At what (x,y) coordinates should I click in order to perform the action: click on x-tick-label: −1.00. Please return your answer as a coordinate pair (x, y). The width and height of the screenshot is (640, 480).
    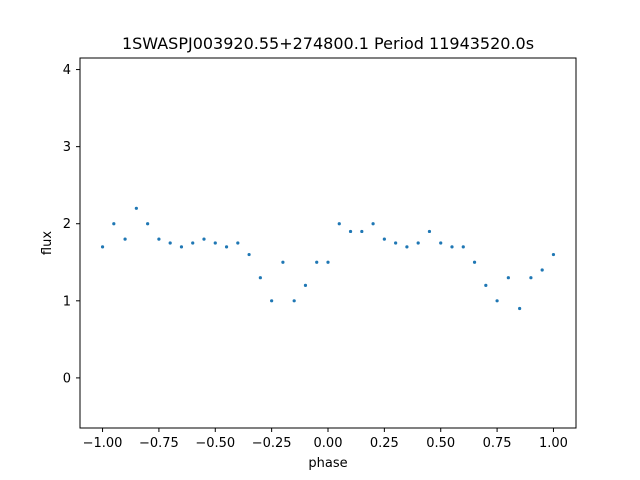
    Looking at the image, I should click on (103, 443).